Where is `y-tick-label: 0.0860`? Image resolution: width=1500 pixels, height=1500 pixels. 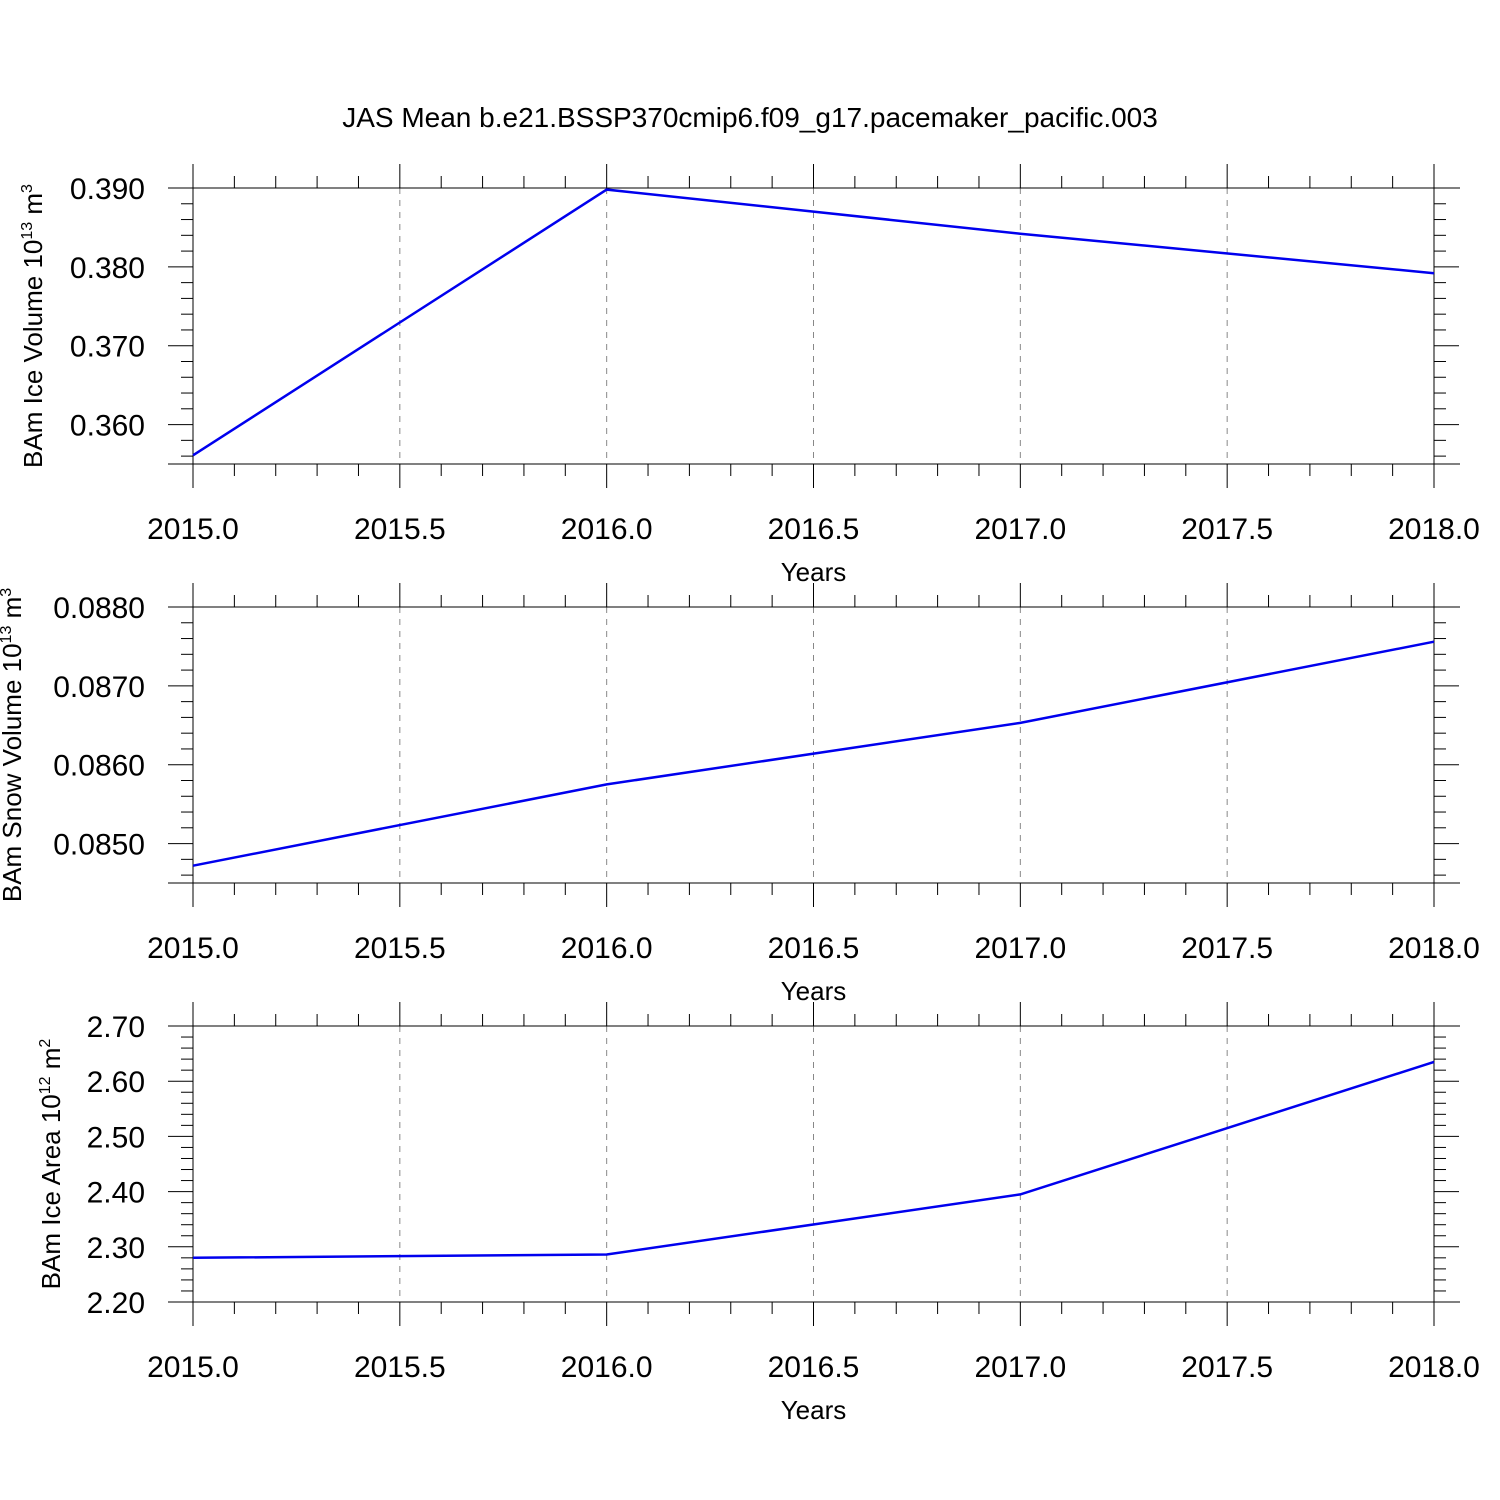
y-tick-label: 0.0860 is located at coordinates (99, 766).